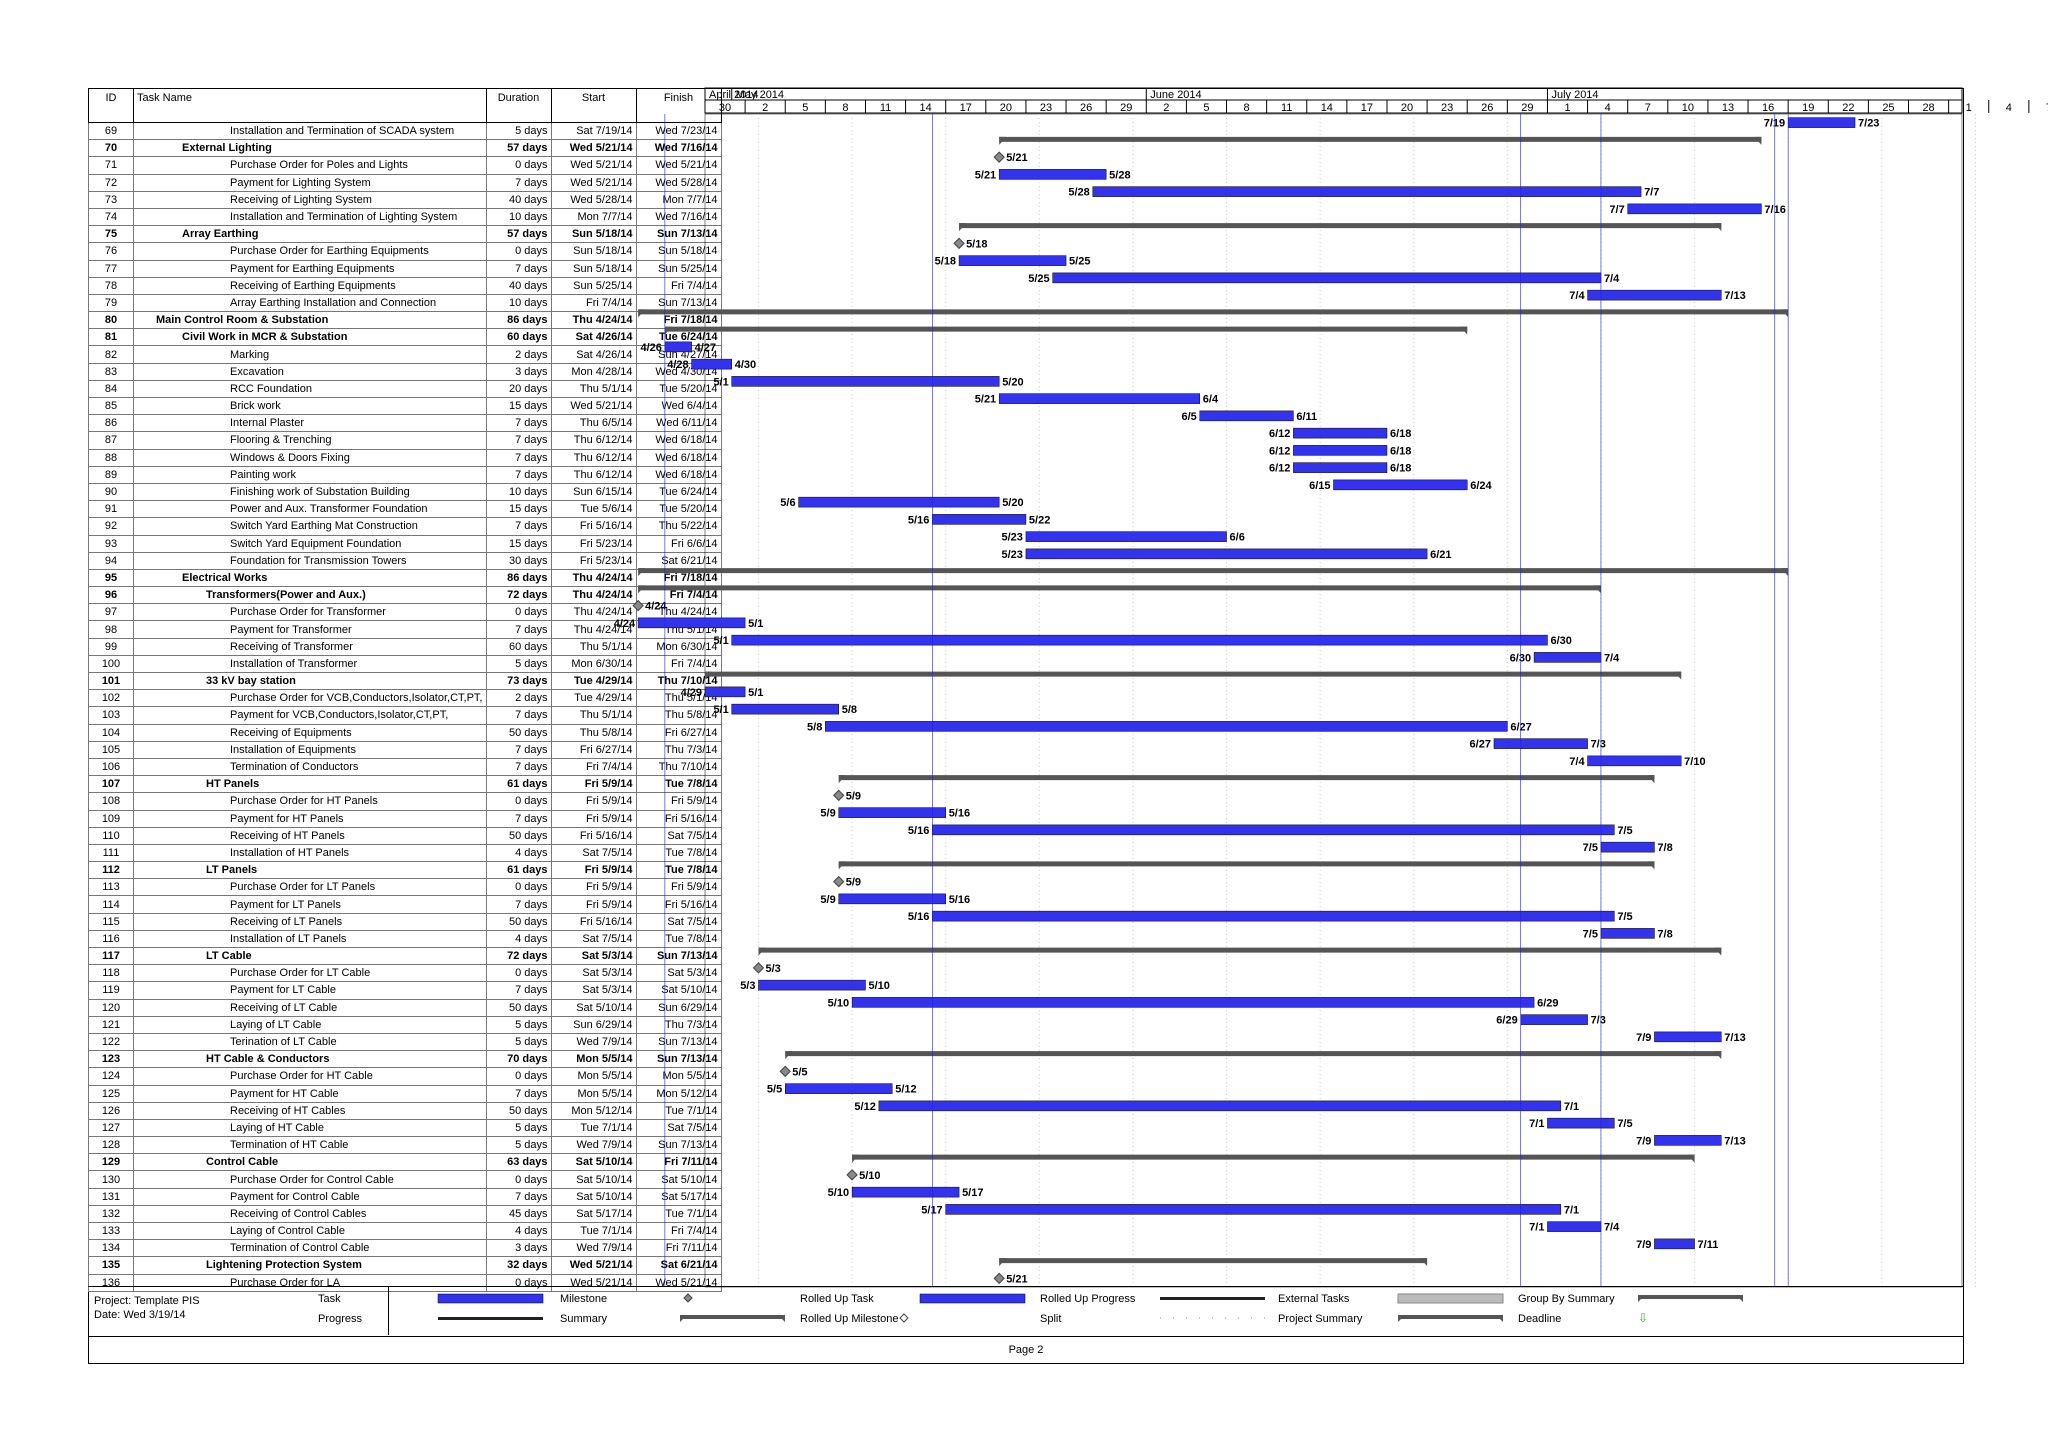 The height and width of the screenshot is (1448, 2048). Describe the element at coordinates (985, 175) in the screenshot. I see `bar-start-label: 5/21` at that location.